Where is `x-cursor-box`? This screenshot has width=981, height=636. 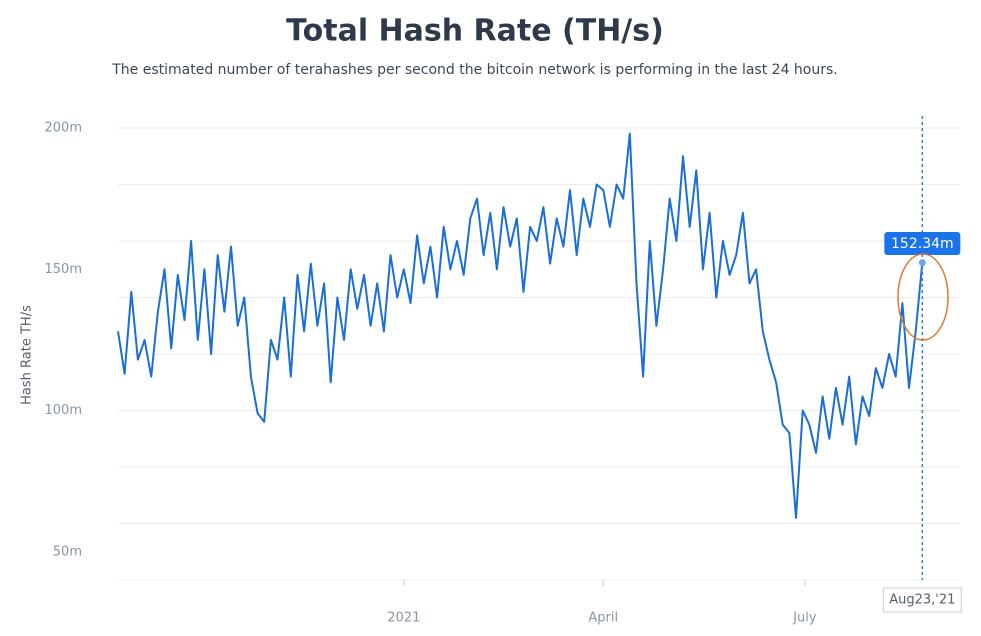
x-cursor-box is located at coordinates (922, 600).